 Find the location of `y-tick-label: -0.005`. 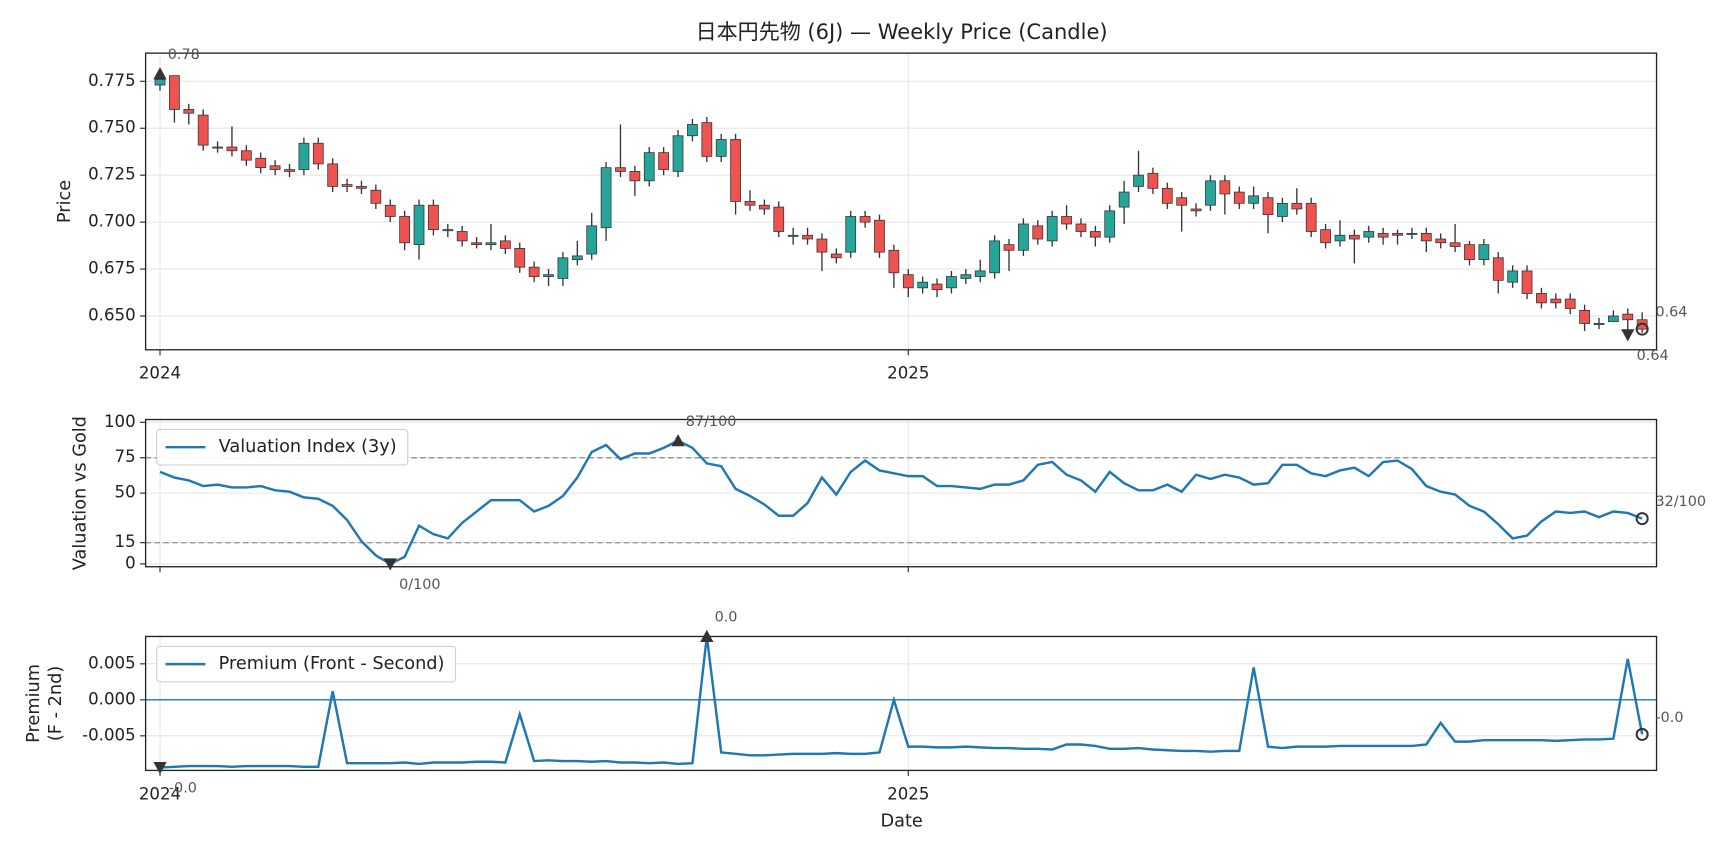

y-tick-label: -0.005 is located at coordinates (109, 734).